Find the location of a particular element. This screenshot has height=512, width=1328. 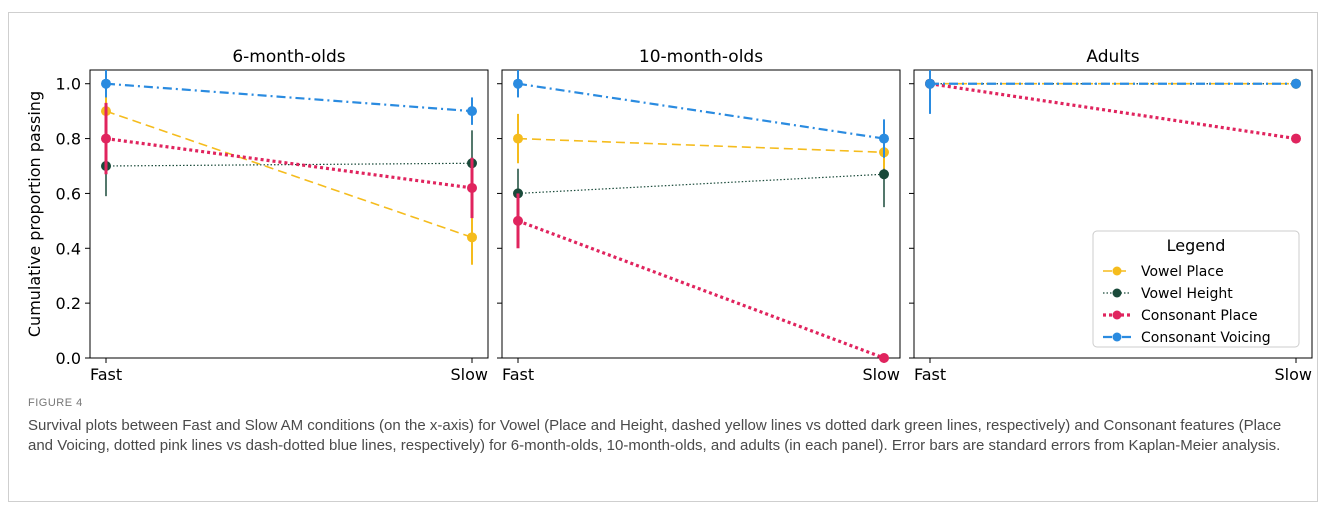

y-tick-label: 1.0 is located at coordinates (68, 84).